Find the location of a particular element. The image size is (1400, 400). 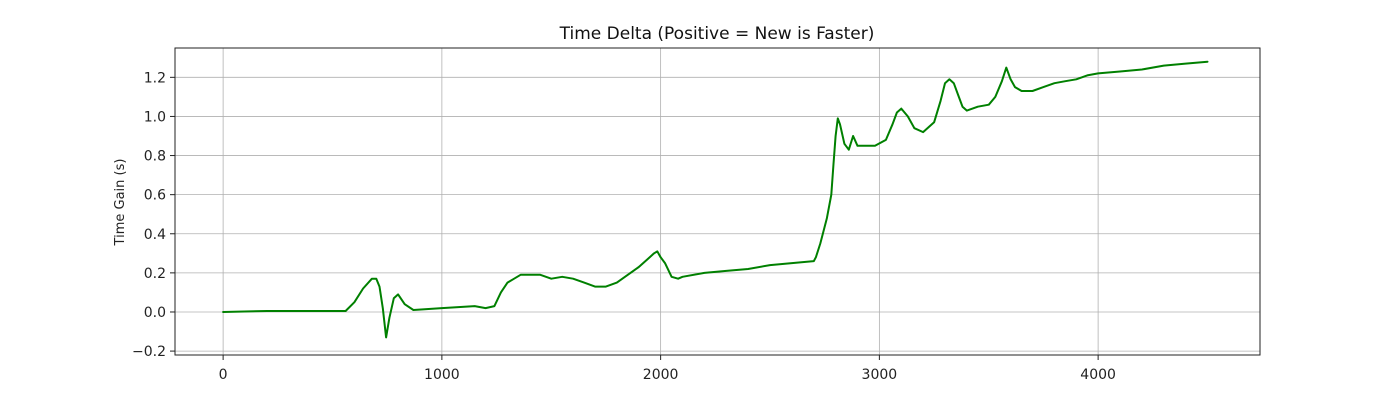

x-tick-label: 4000 is located at coordinates (1098, 375).